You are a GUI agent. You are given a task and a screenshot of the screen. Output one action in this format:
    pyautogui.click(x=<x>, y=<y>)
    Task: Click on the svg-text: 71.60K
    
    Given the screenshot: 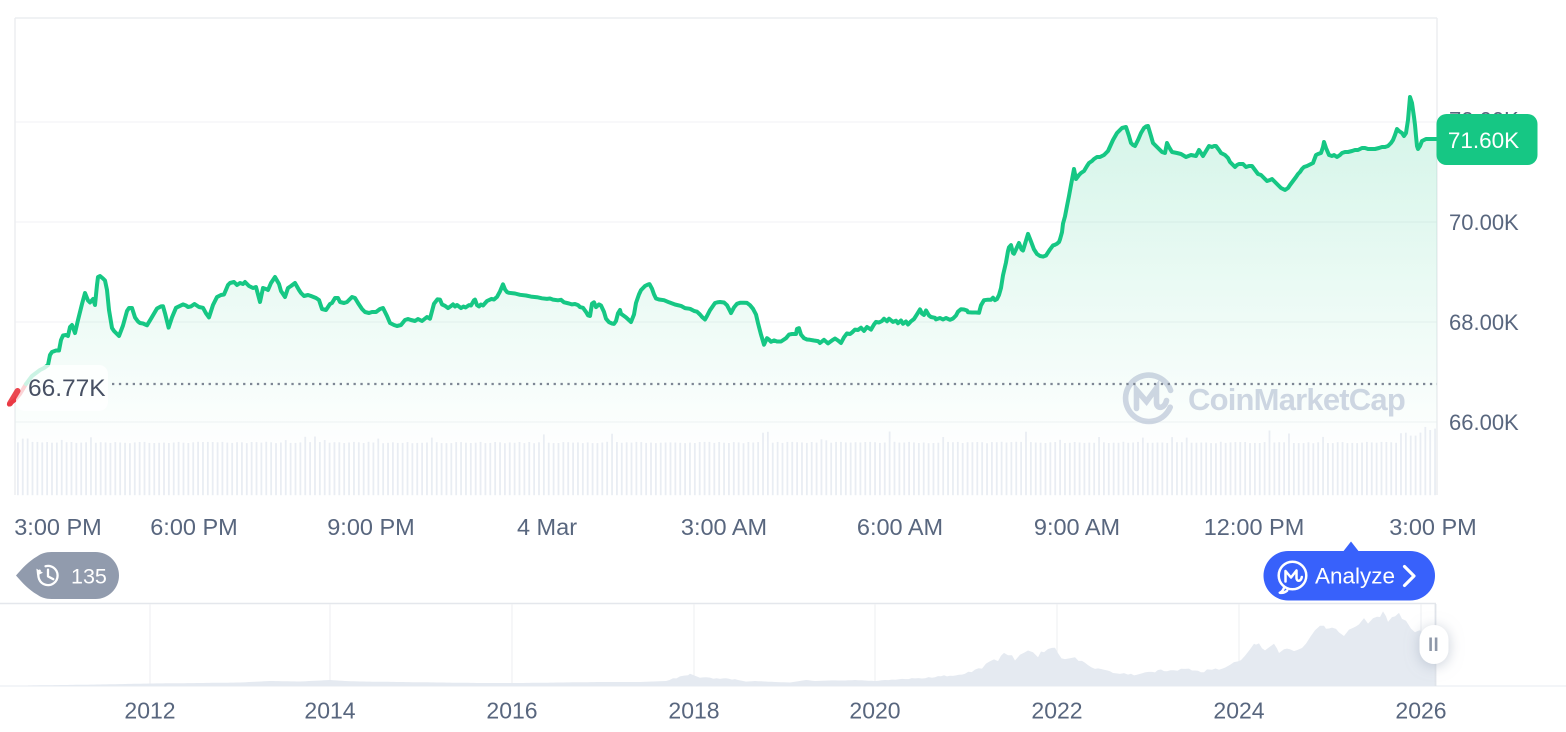 What is the action you would take?
    pyautogui.click(x=1483, y=140)
    